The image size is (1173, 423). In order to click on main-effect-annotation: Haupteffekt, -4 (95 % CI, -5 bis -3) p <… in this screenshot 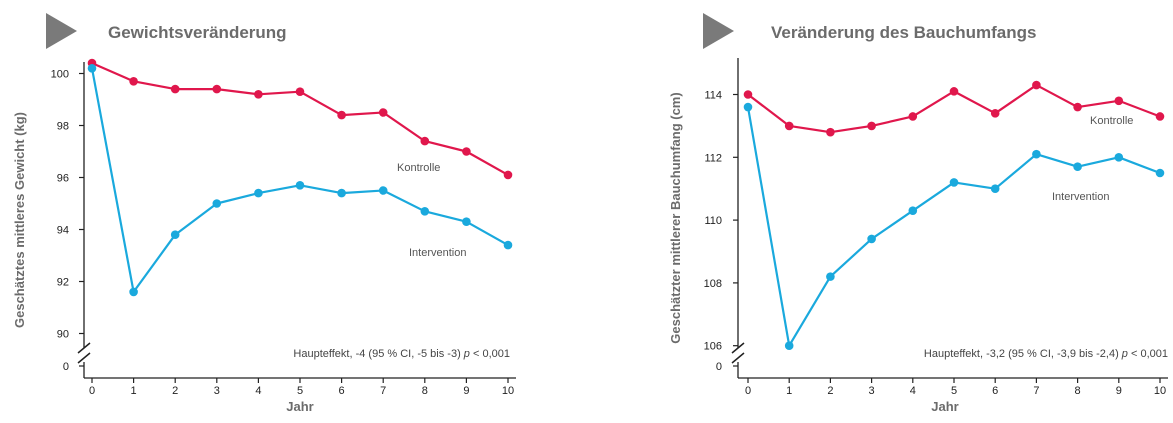, I will do `click(401, 354)`.